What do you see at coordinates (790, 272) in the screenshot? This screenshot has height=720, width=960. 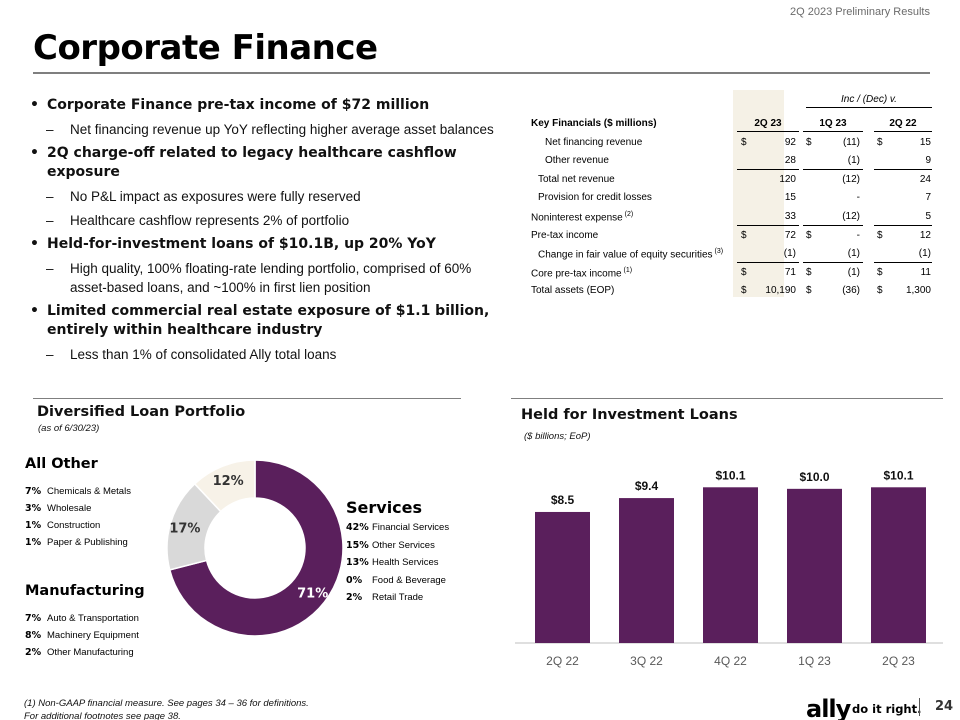 I see `table-cell: 71` at bounding box center [790, 272].